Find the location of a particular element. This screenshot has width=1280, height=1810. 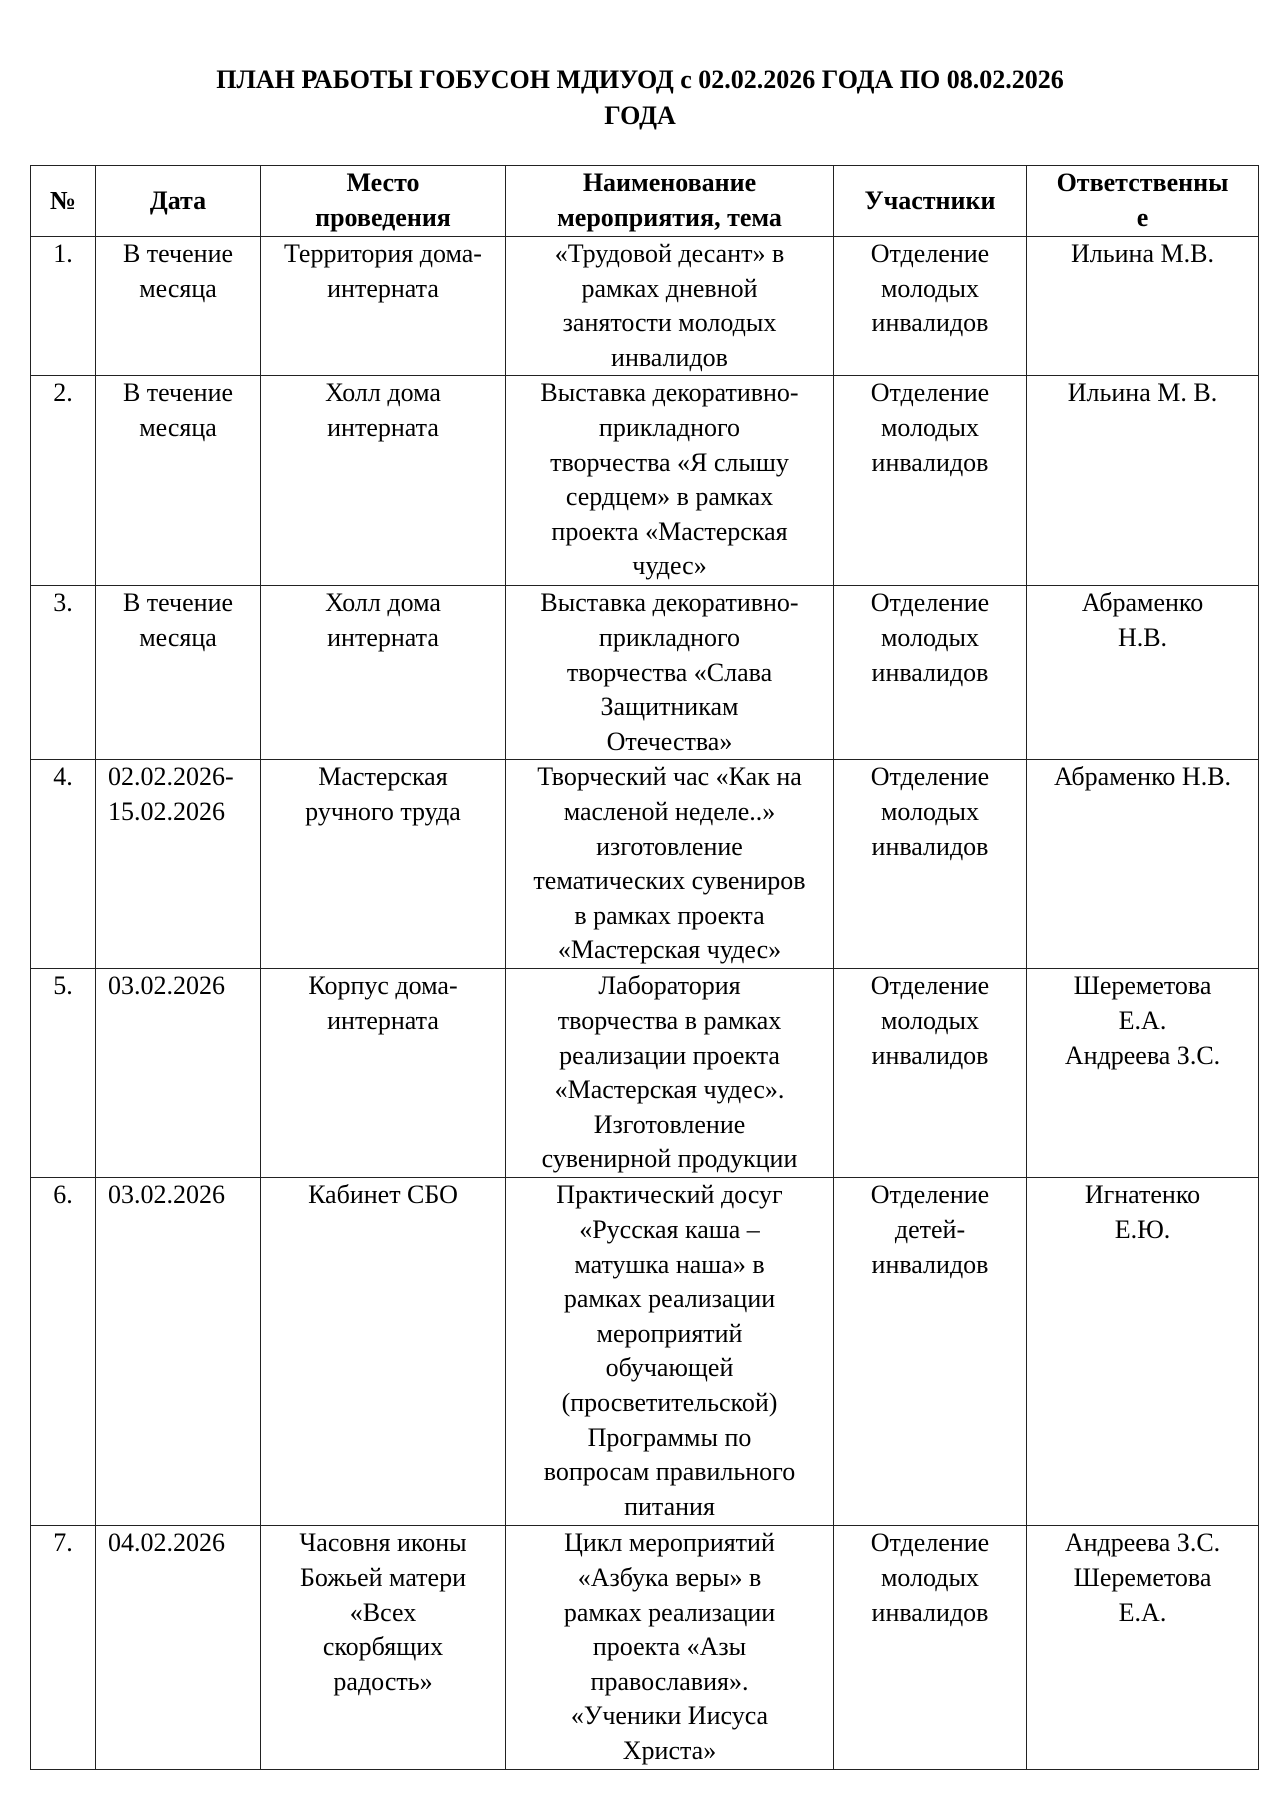

cell-place: Корпус дома- интерната is located at coordinates (383, 1073).